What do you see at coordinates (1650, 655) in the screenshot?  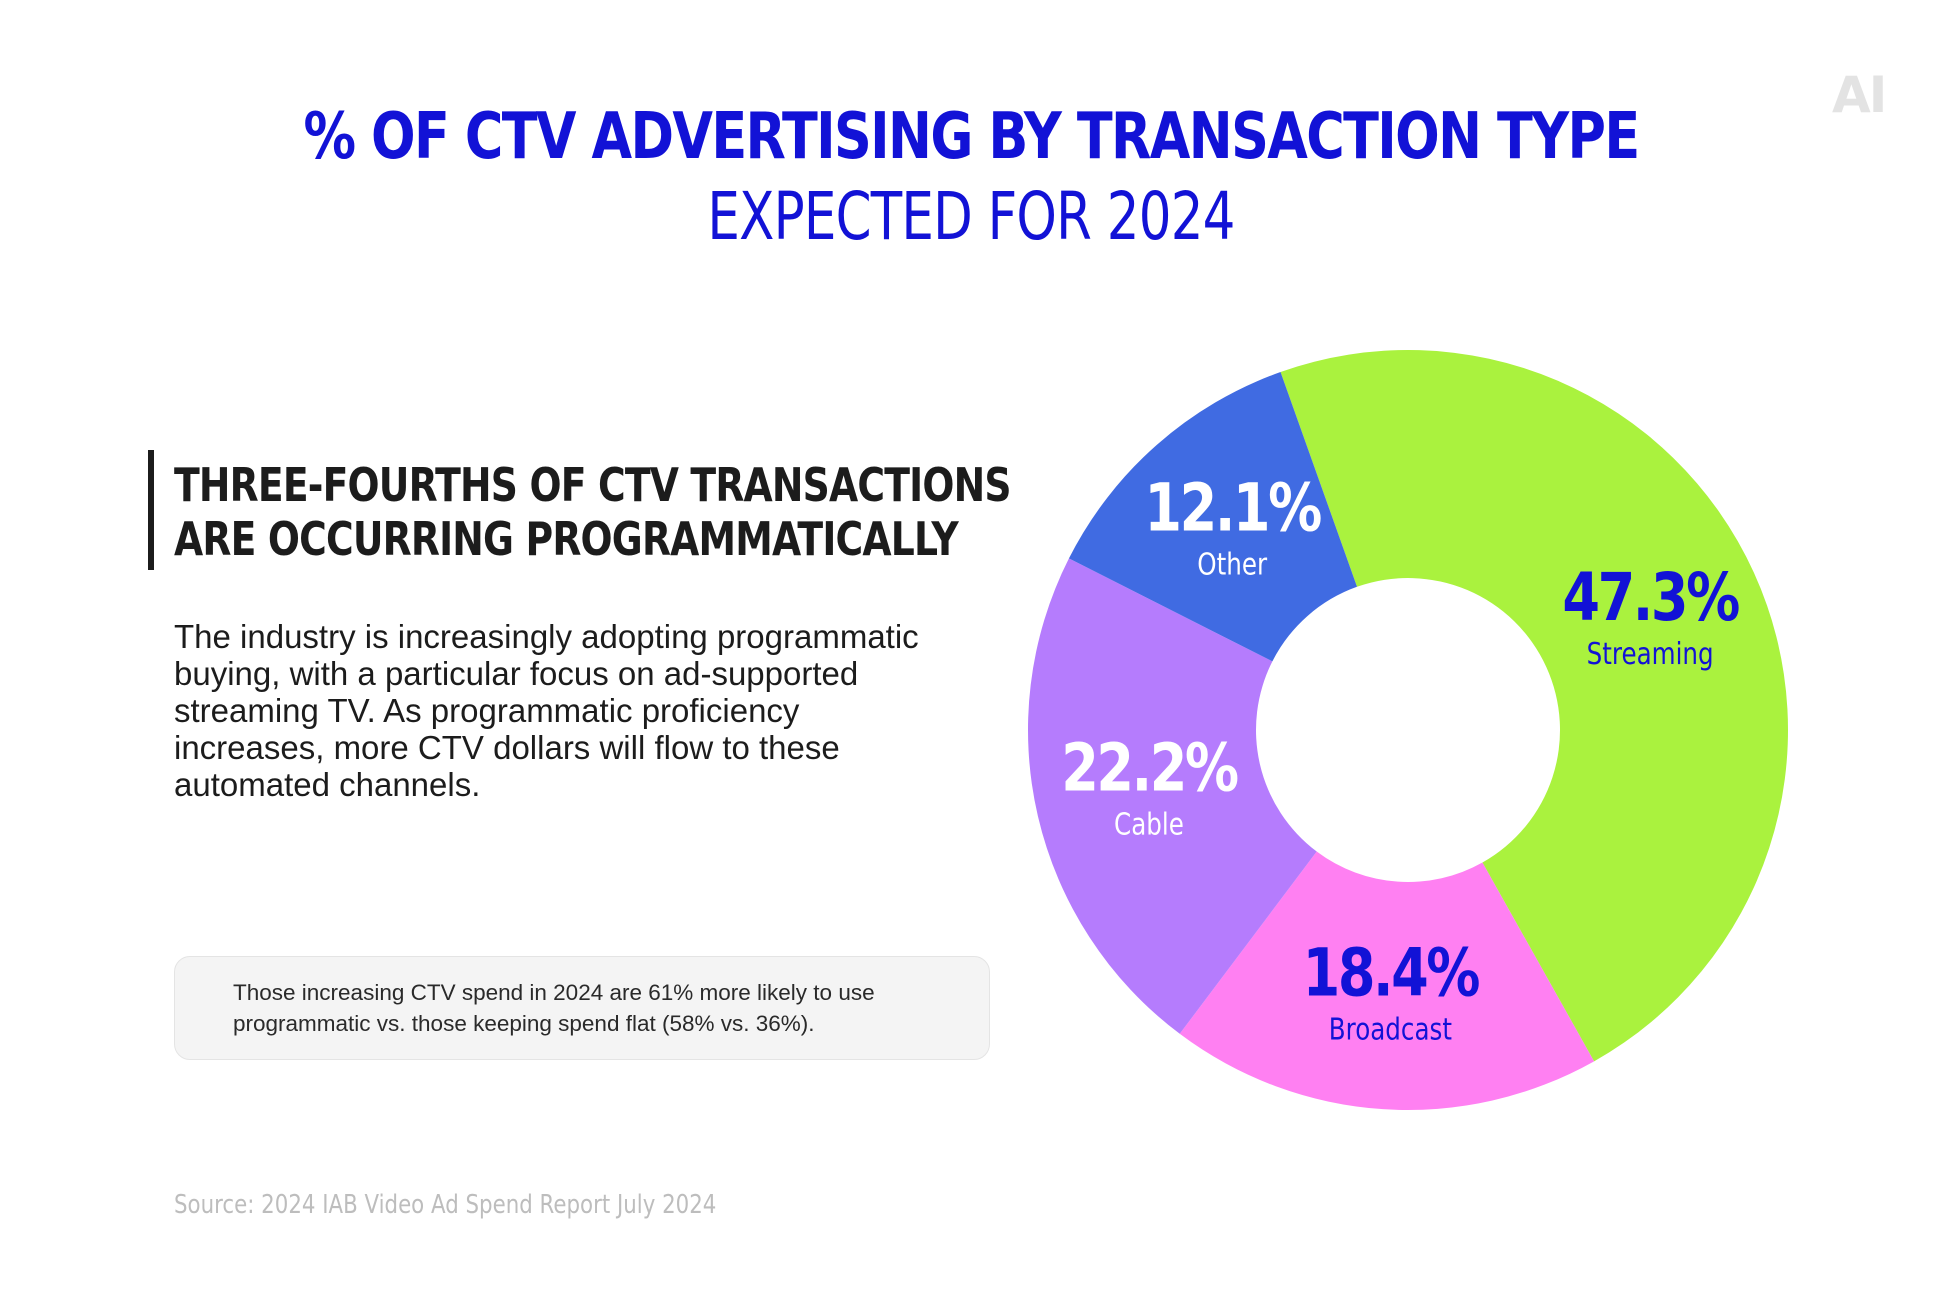 I see `slice-label-streaming: Streaming` at bounding box center [1650, 655].